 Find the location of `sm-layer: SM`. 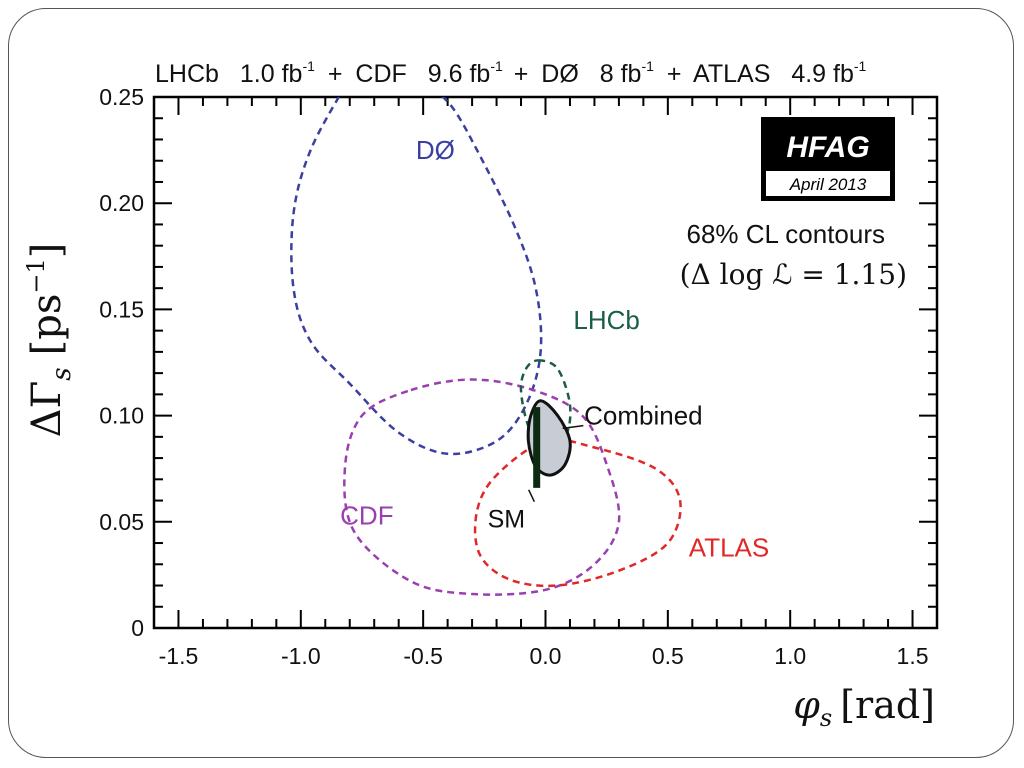

sm-layer: SM is located at coordinates (514, 470).